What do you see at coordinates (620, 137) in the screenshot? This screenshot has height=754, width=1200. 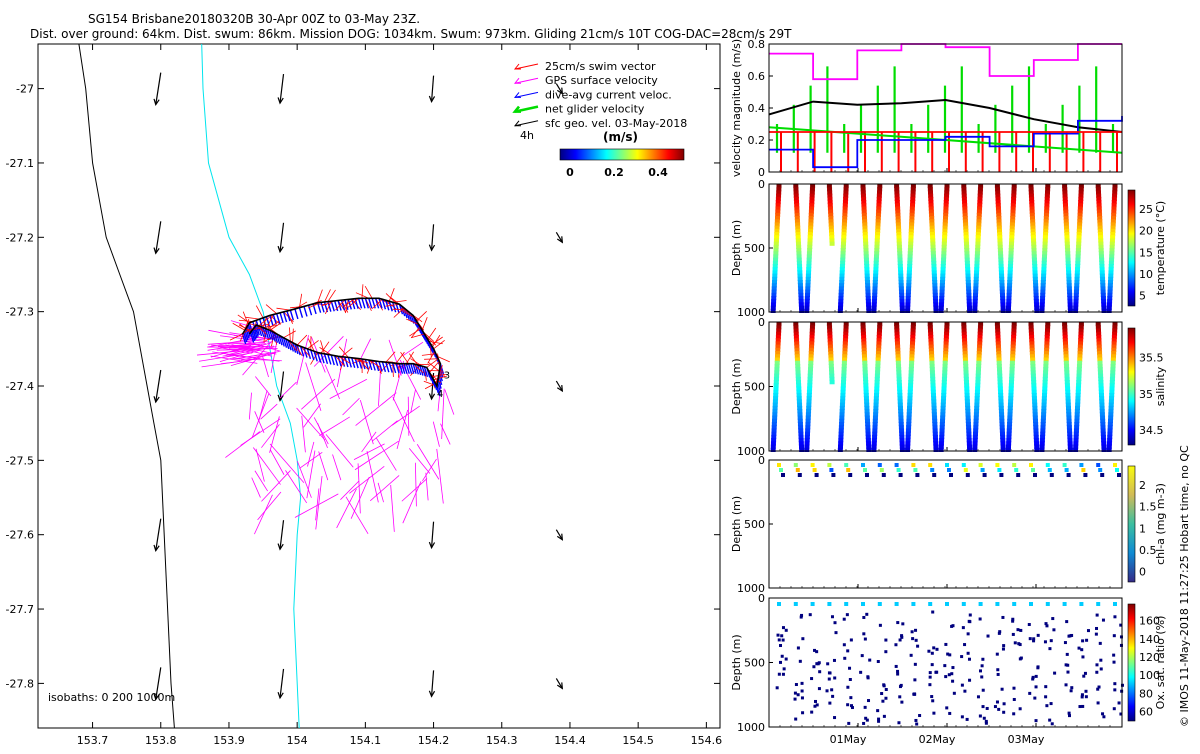 I see `colorbar-title: (m/s)` at bounding box center [620, 137].